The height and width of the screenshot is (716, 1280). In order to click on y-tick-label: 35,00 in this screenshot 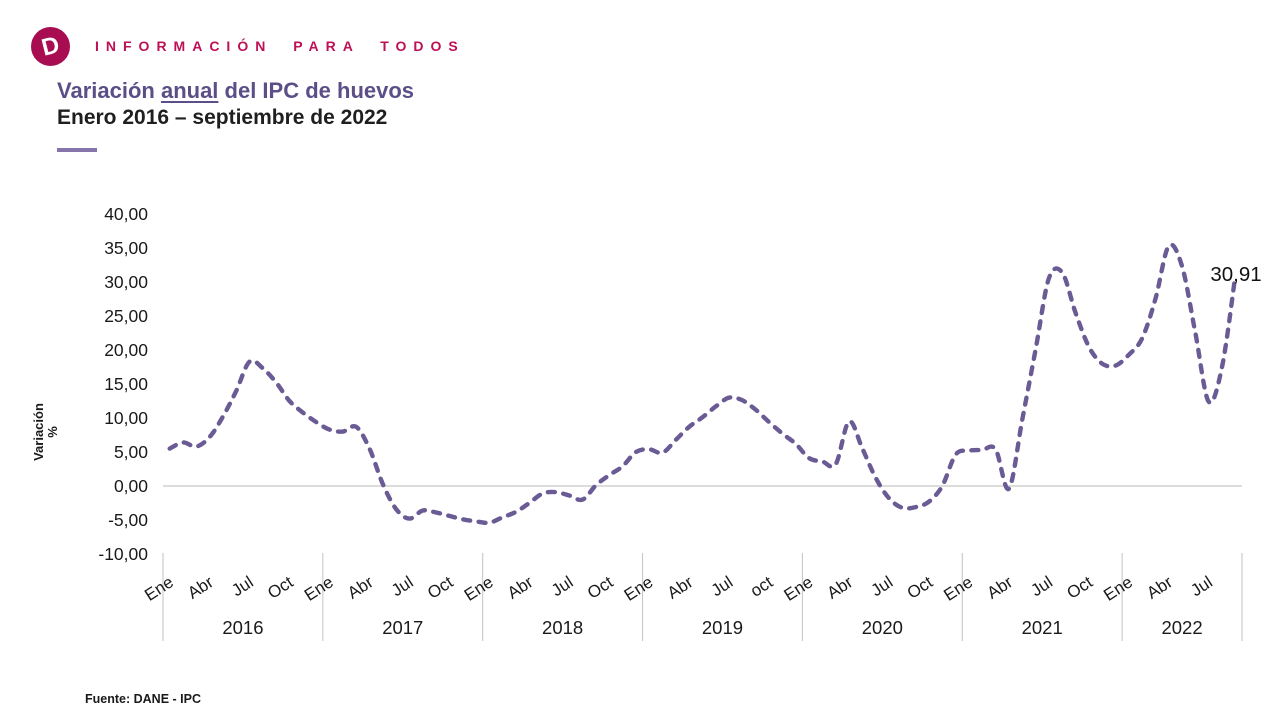, I will do `click(126, 248)`.